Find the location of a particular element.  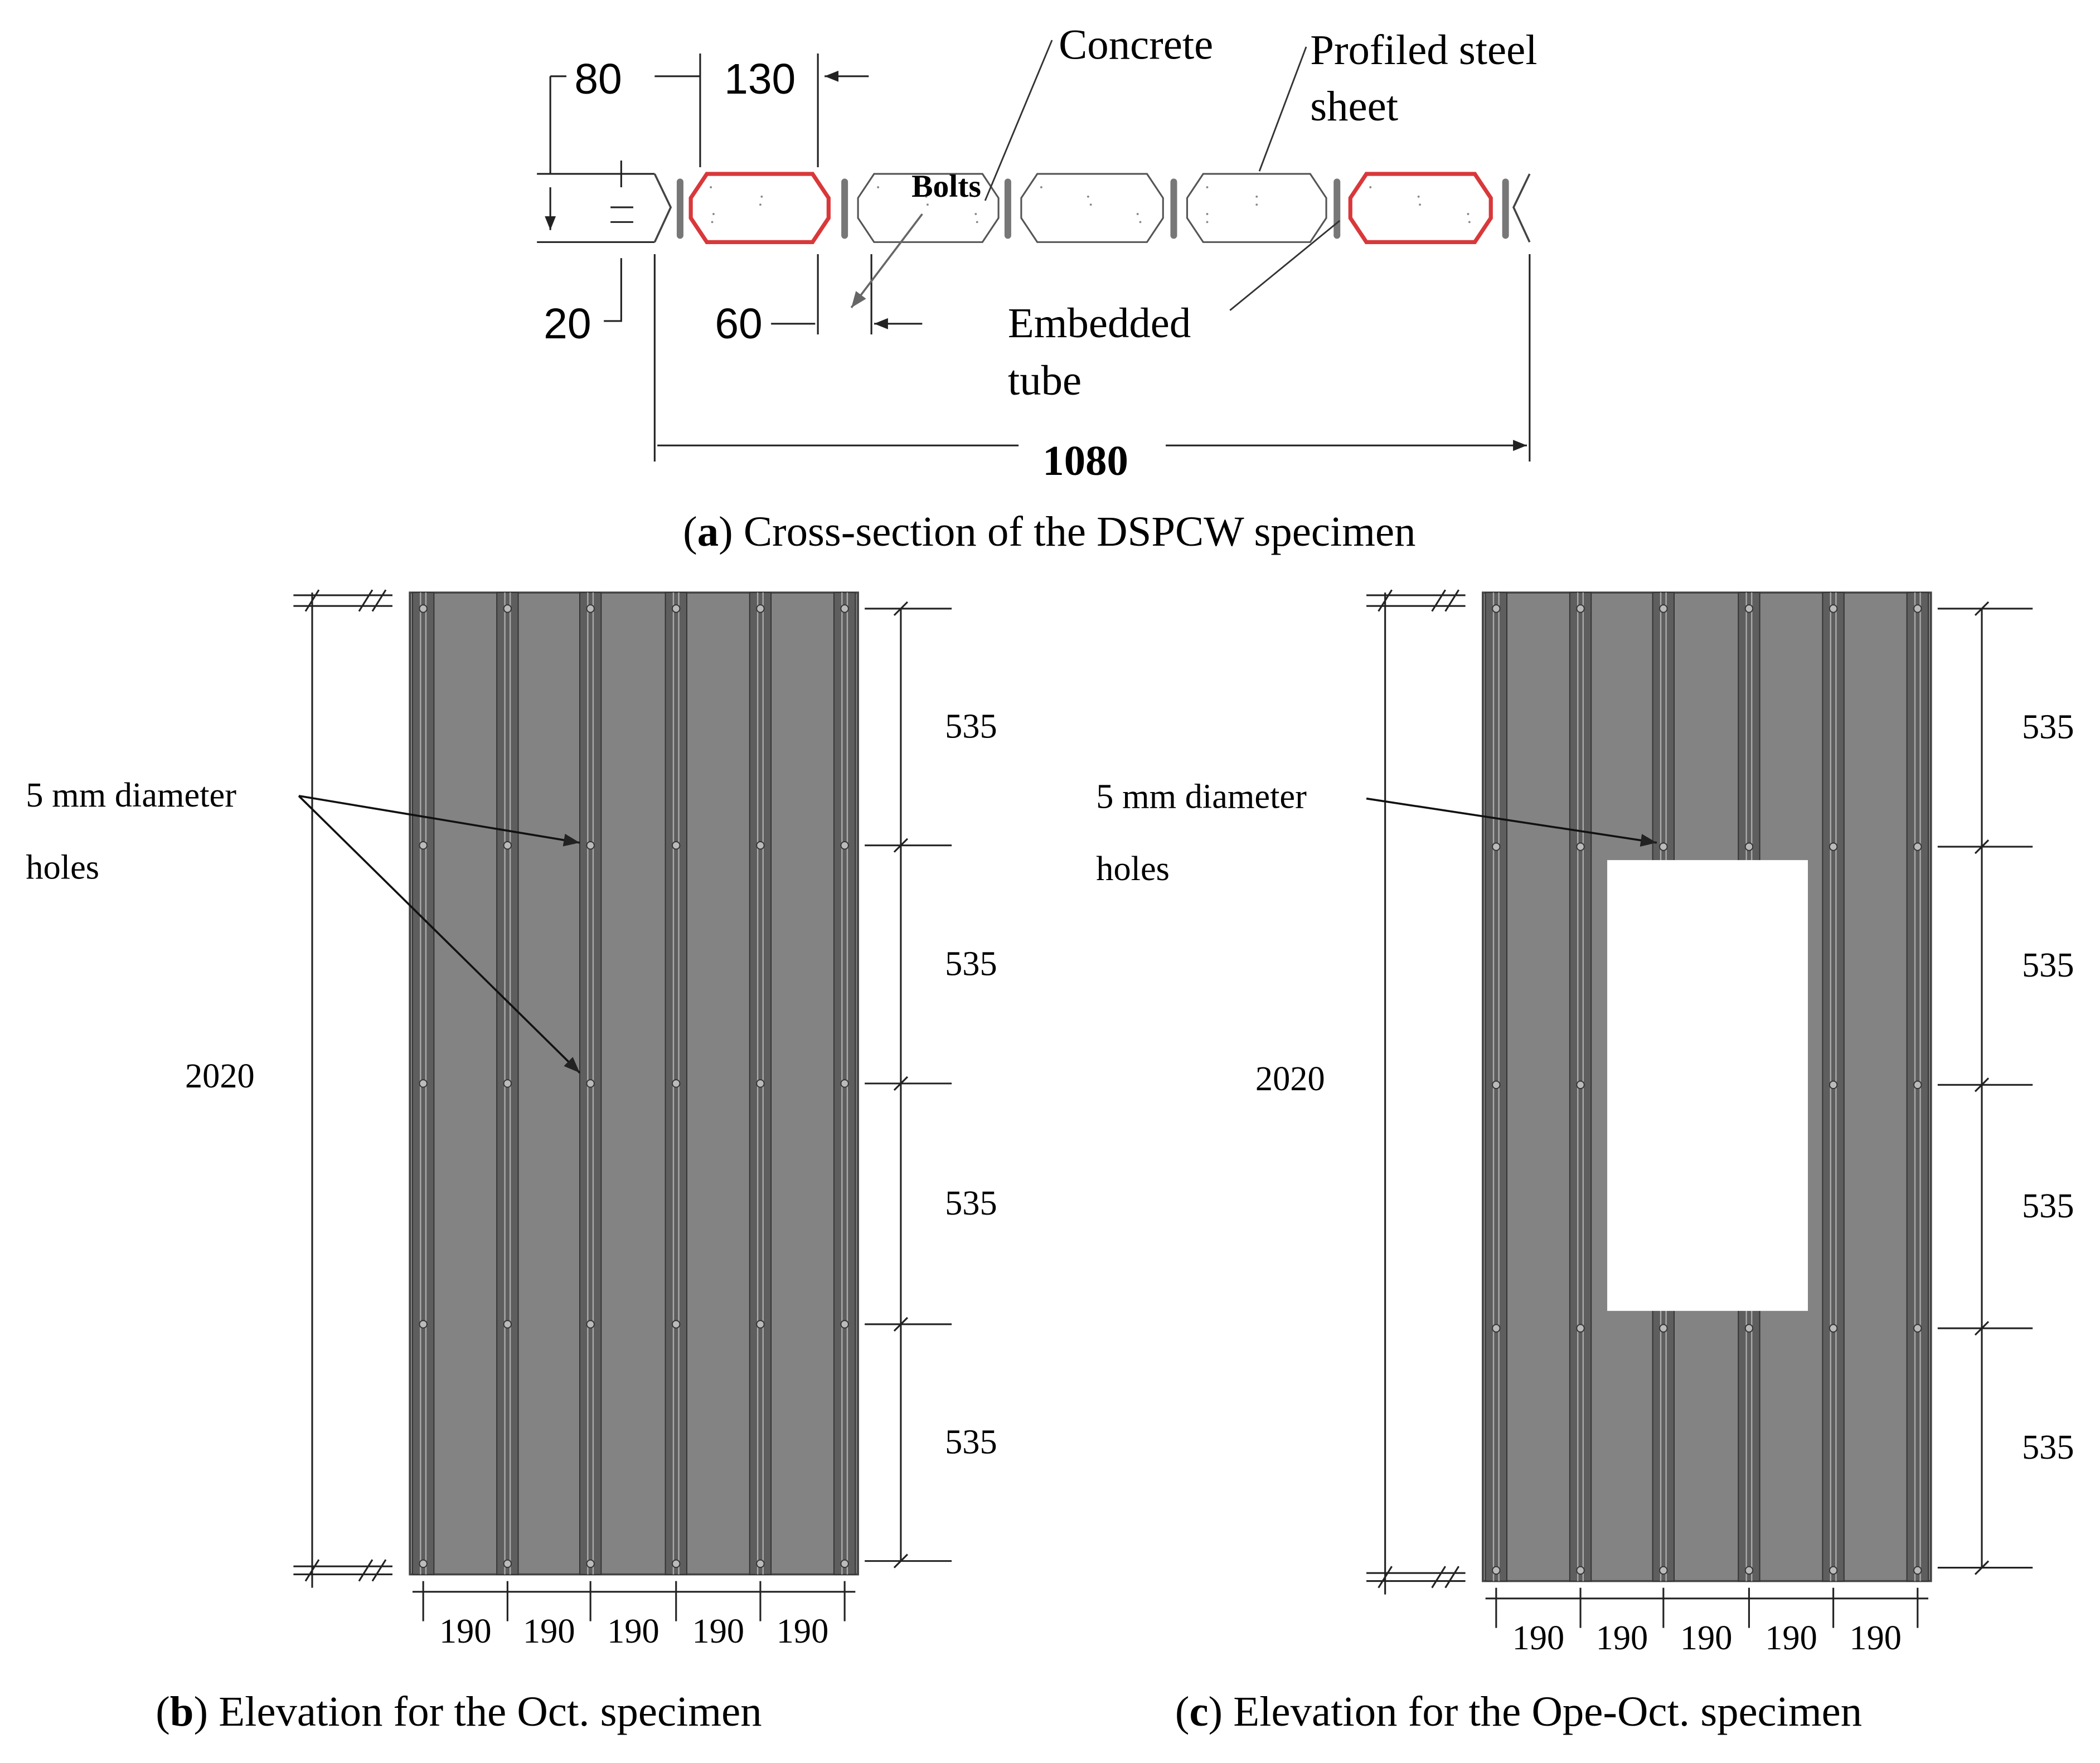

caption: (b) Elevation for the Oct. specimen is located at coordinates (459, 1711).